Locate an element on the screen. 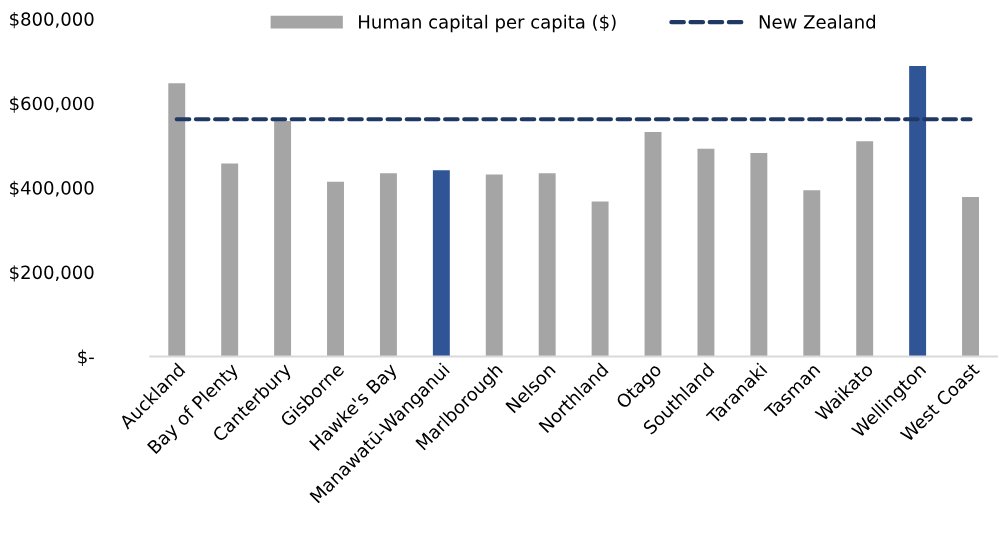  y-tick-label: $600,000 is located at coordinates (52, 104).